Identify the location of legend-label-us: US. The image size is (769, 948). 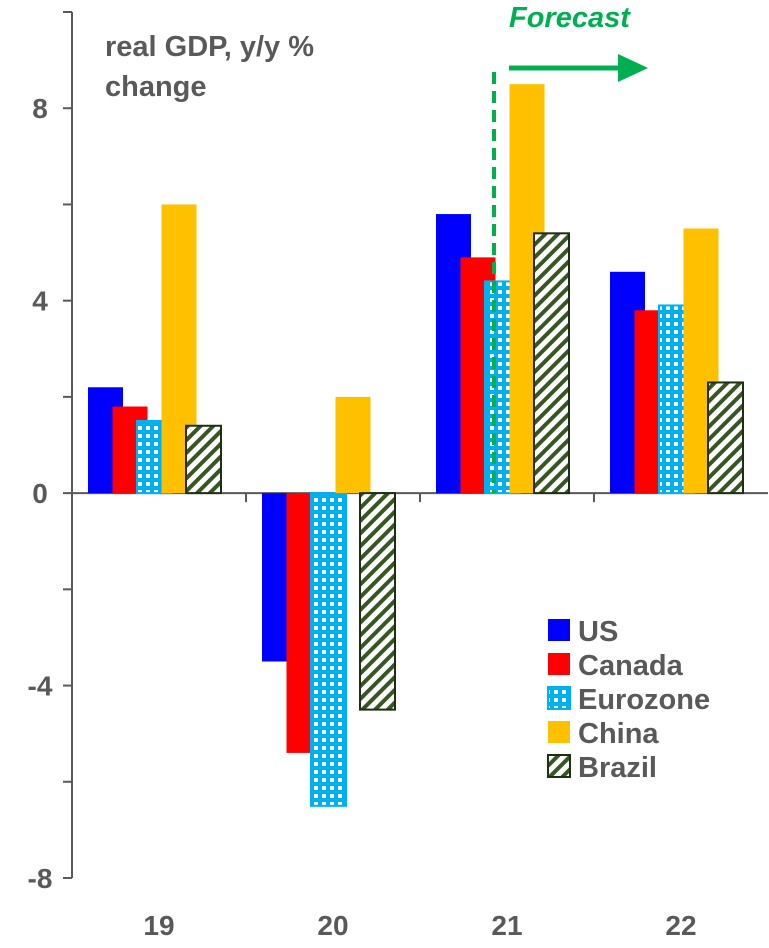
(598, 632).